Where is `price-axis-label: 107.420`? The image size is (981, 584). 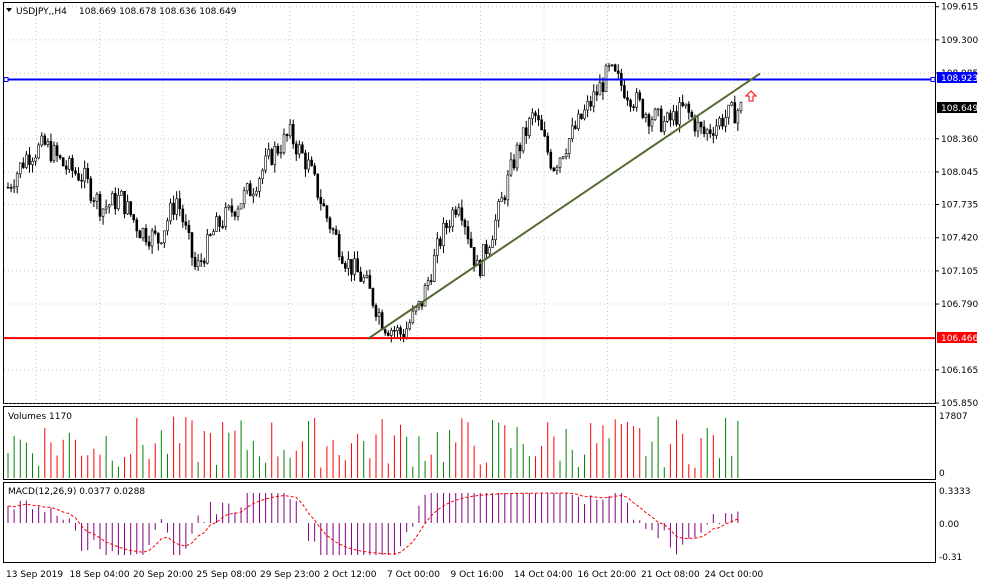
price-axis-label: 107.420 is located at coordinates (959, 239).